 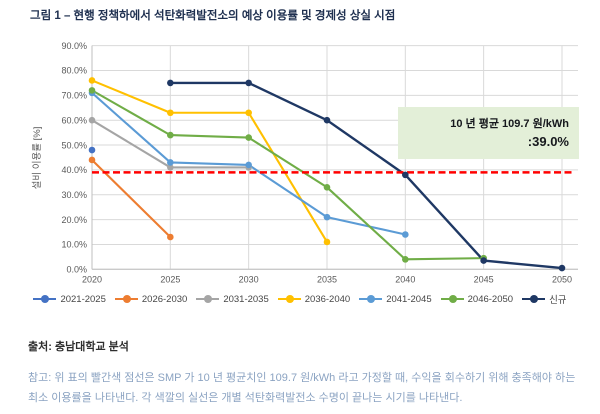 I want to click on legend-label: 2036-2040, so click(x=327, y=299).